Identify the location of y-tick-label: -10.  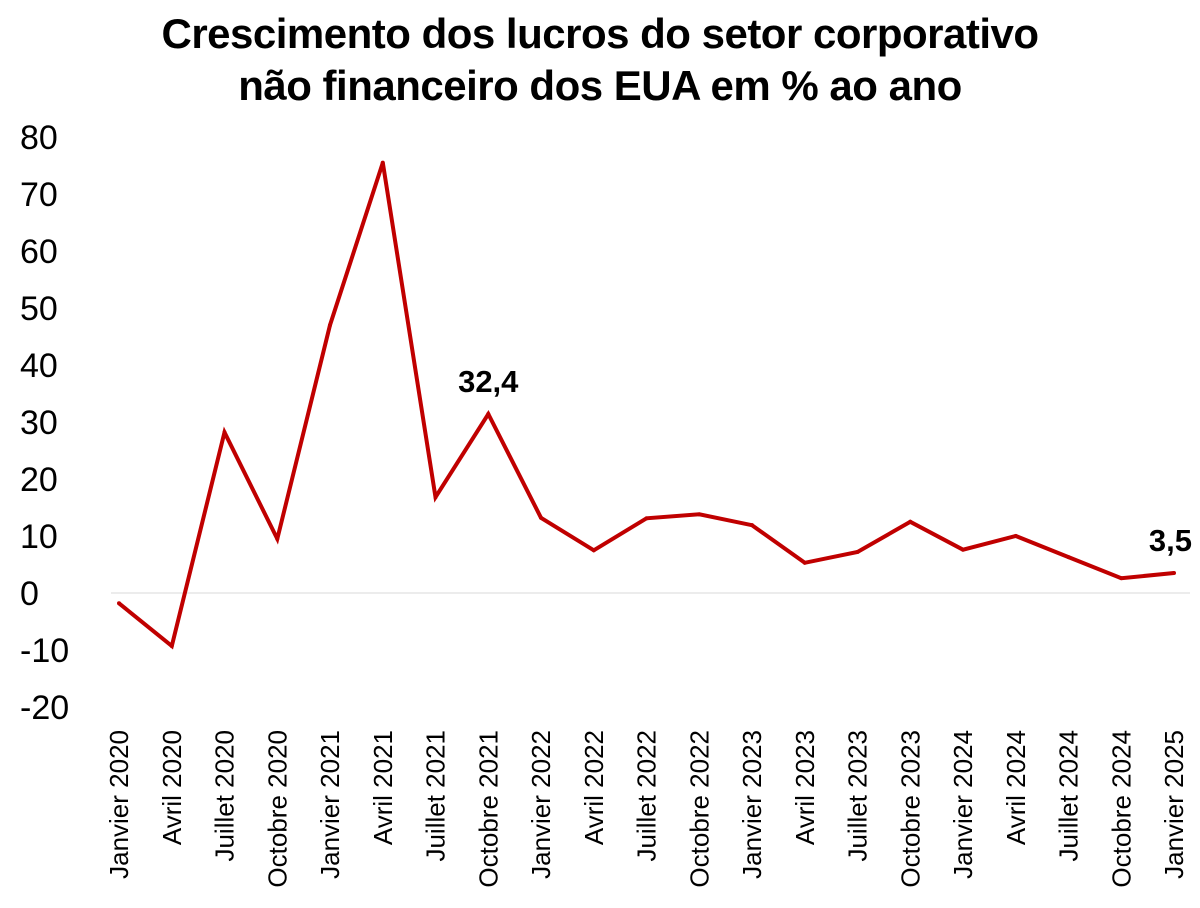
(44, 651).